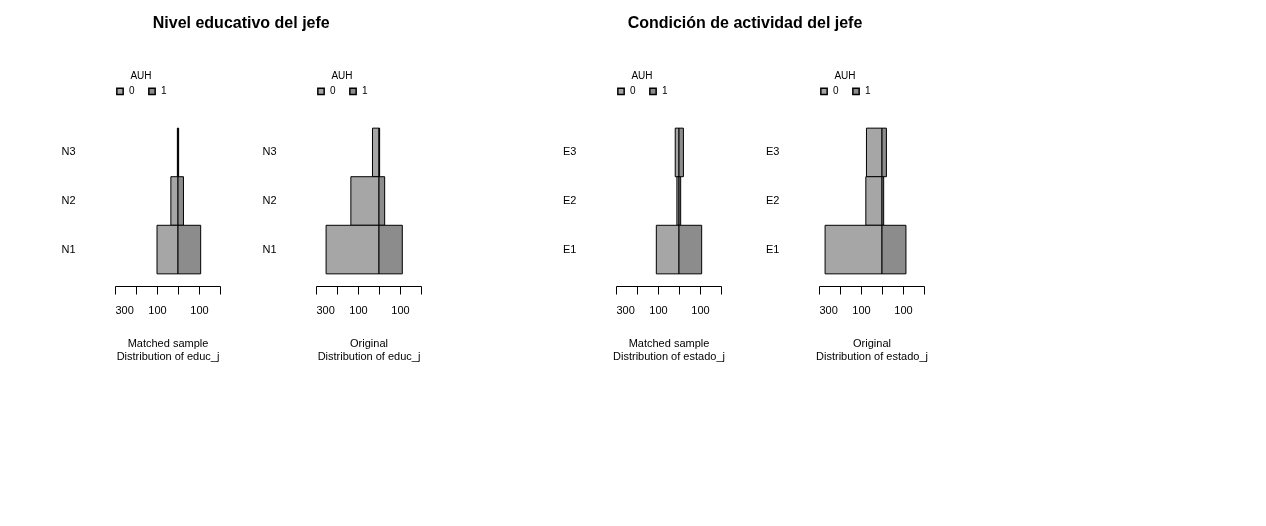 This screenshot has height=526, width=1266. Describe the element at coordinates (168, 349) in the screenshot. I see `x-axis-title: Matched sample Distribution of educ_j` at that location.